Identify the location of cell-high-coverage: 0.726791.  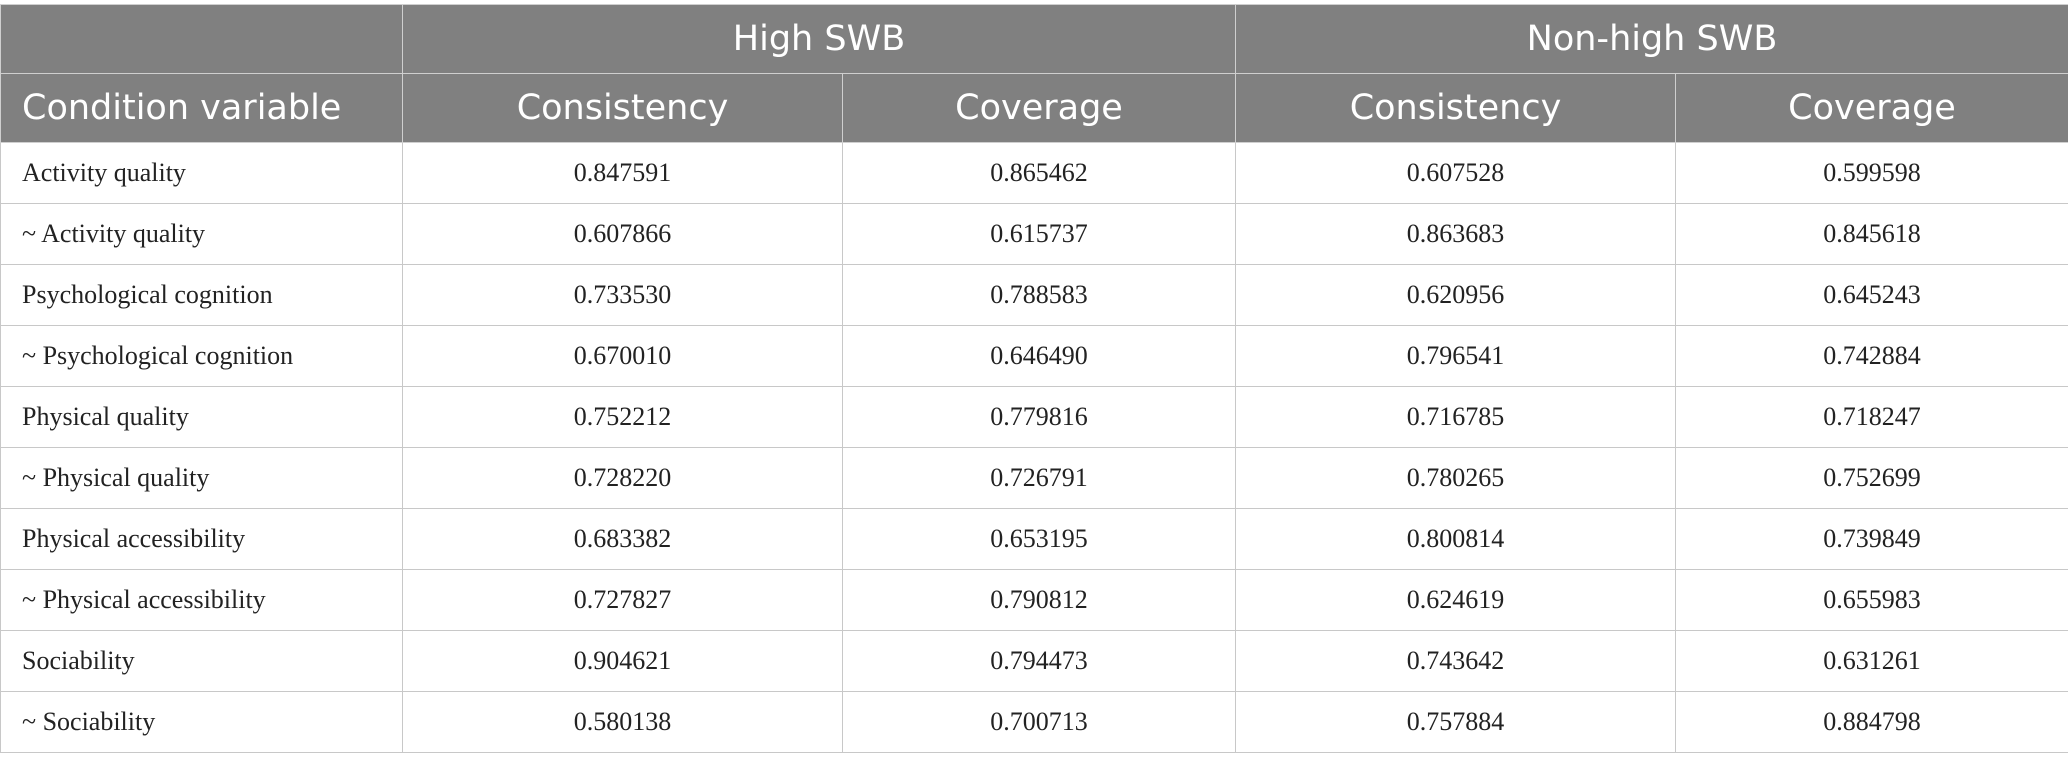
(1039, 478).